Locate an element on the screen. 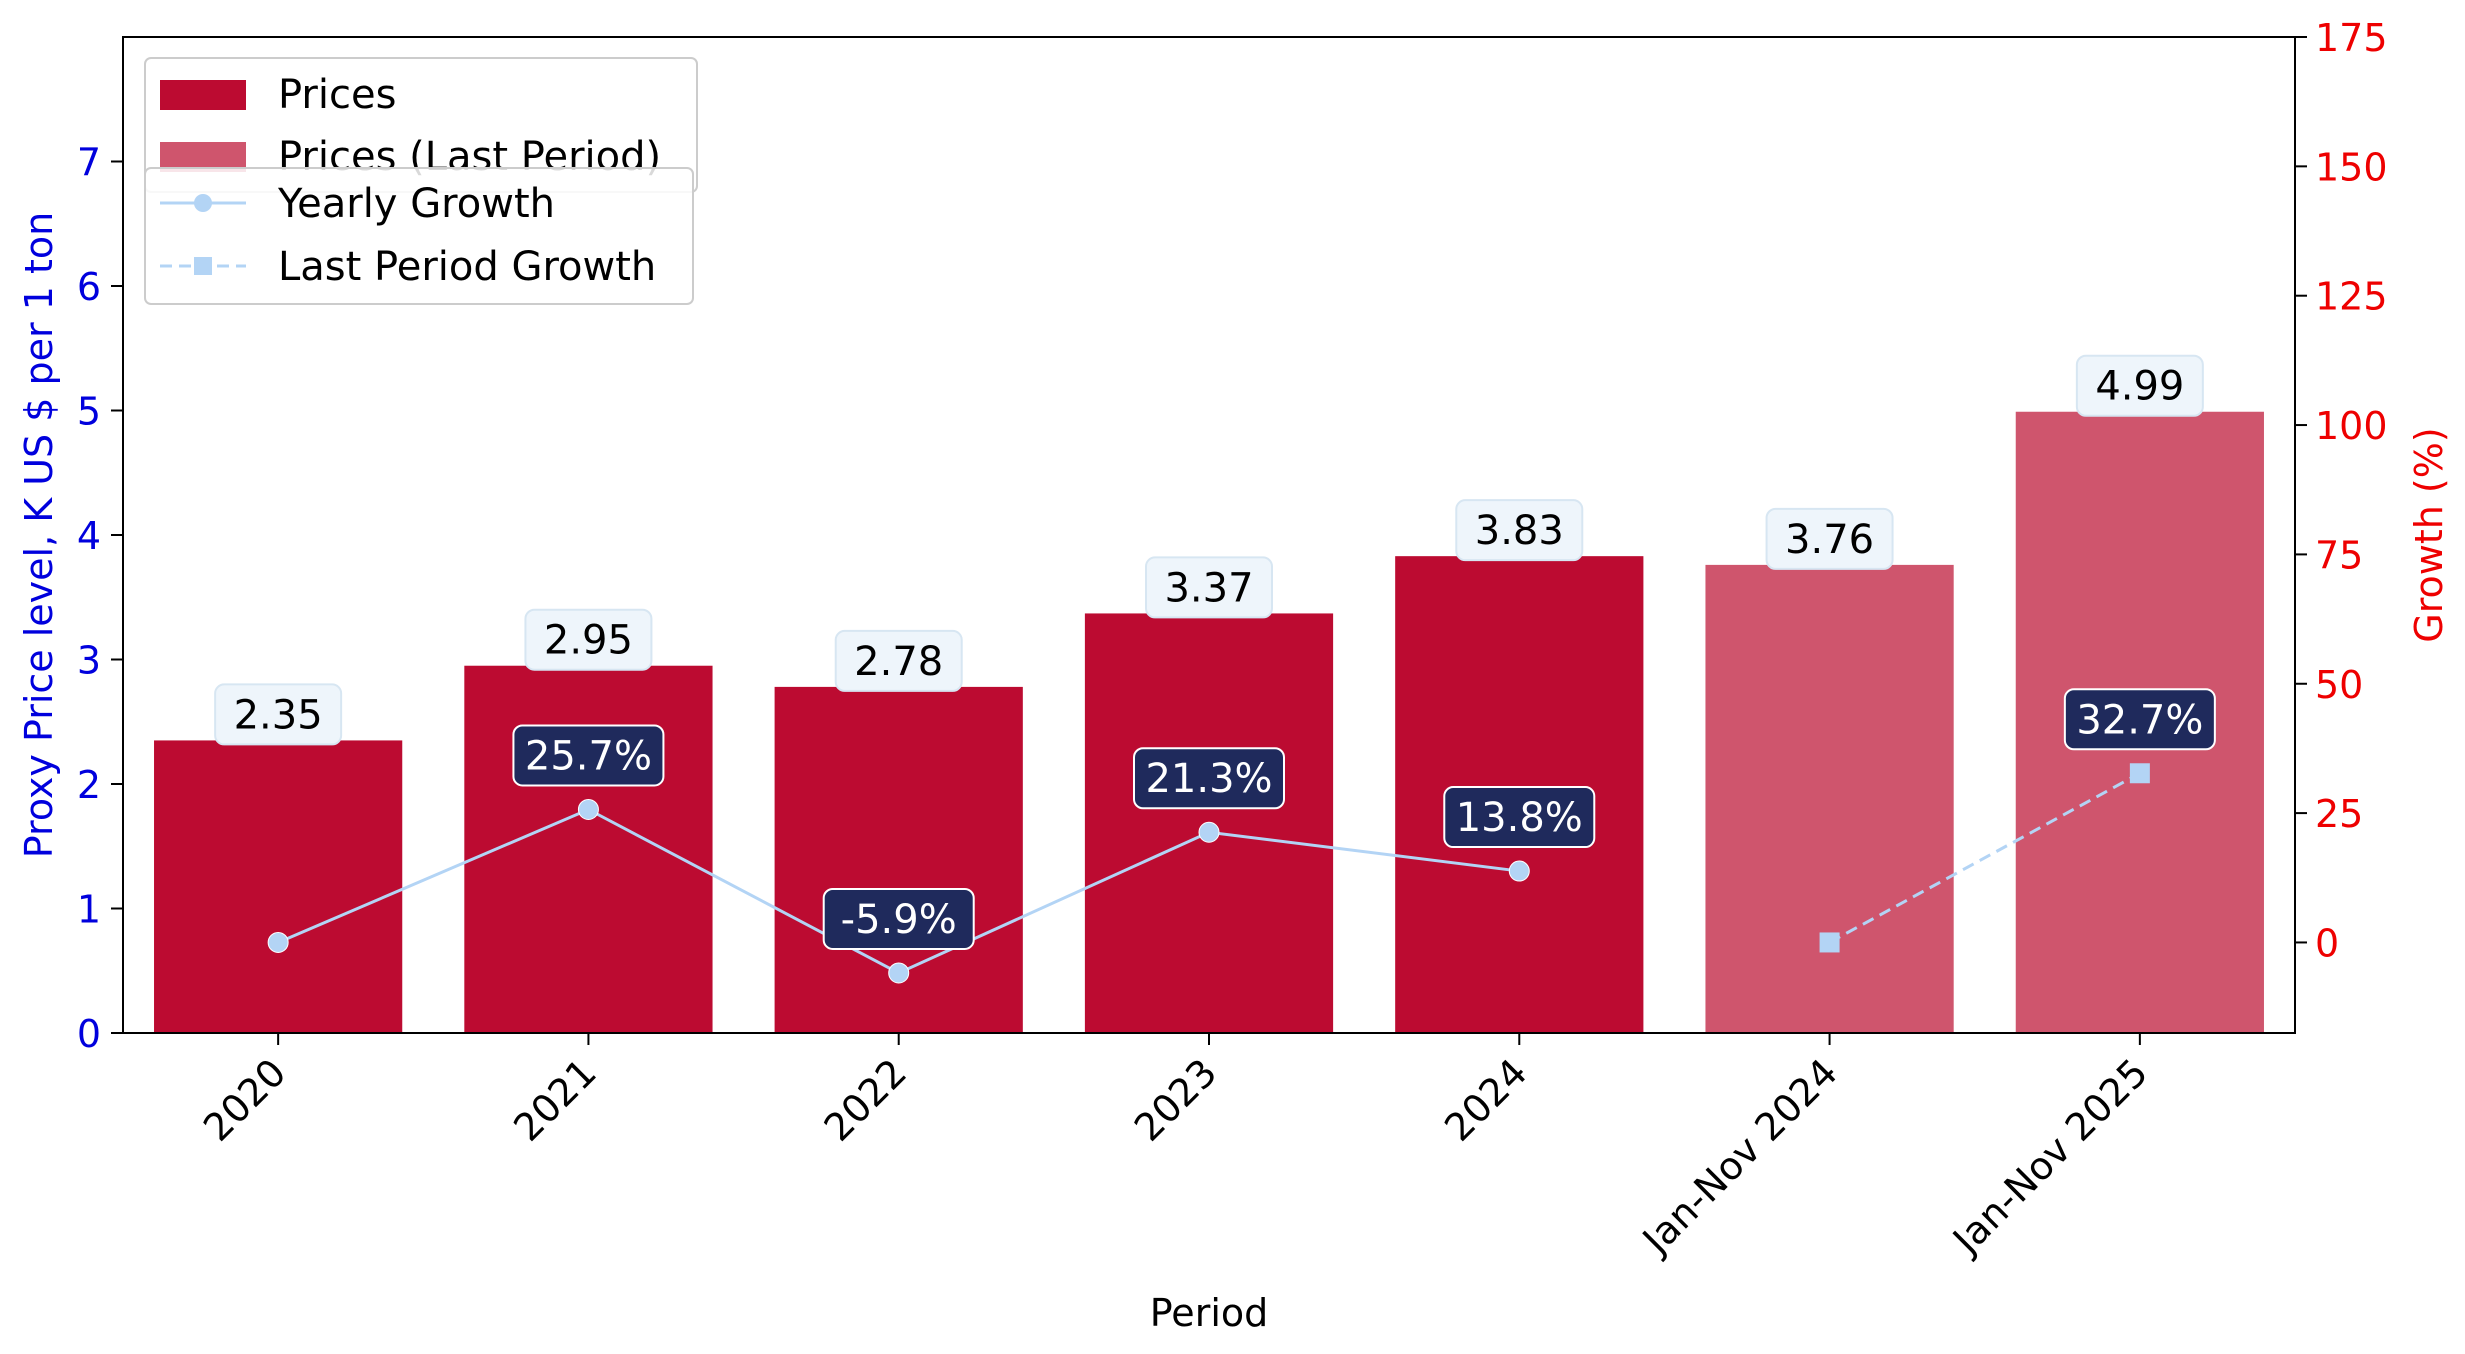 The width and height of the screenshot is (2465, 1354). growth-label-4-group: 13.8% is located at coordinates (1519, 817).